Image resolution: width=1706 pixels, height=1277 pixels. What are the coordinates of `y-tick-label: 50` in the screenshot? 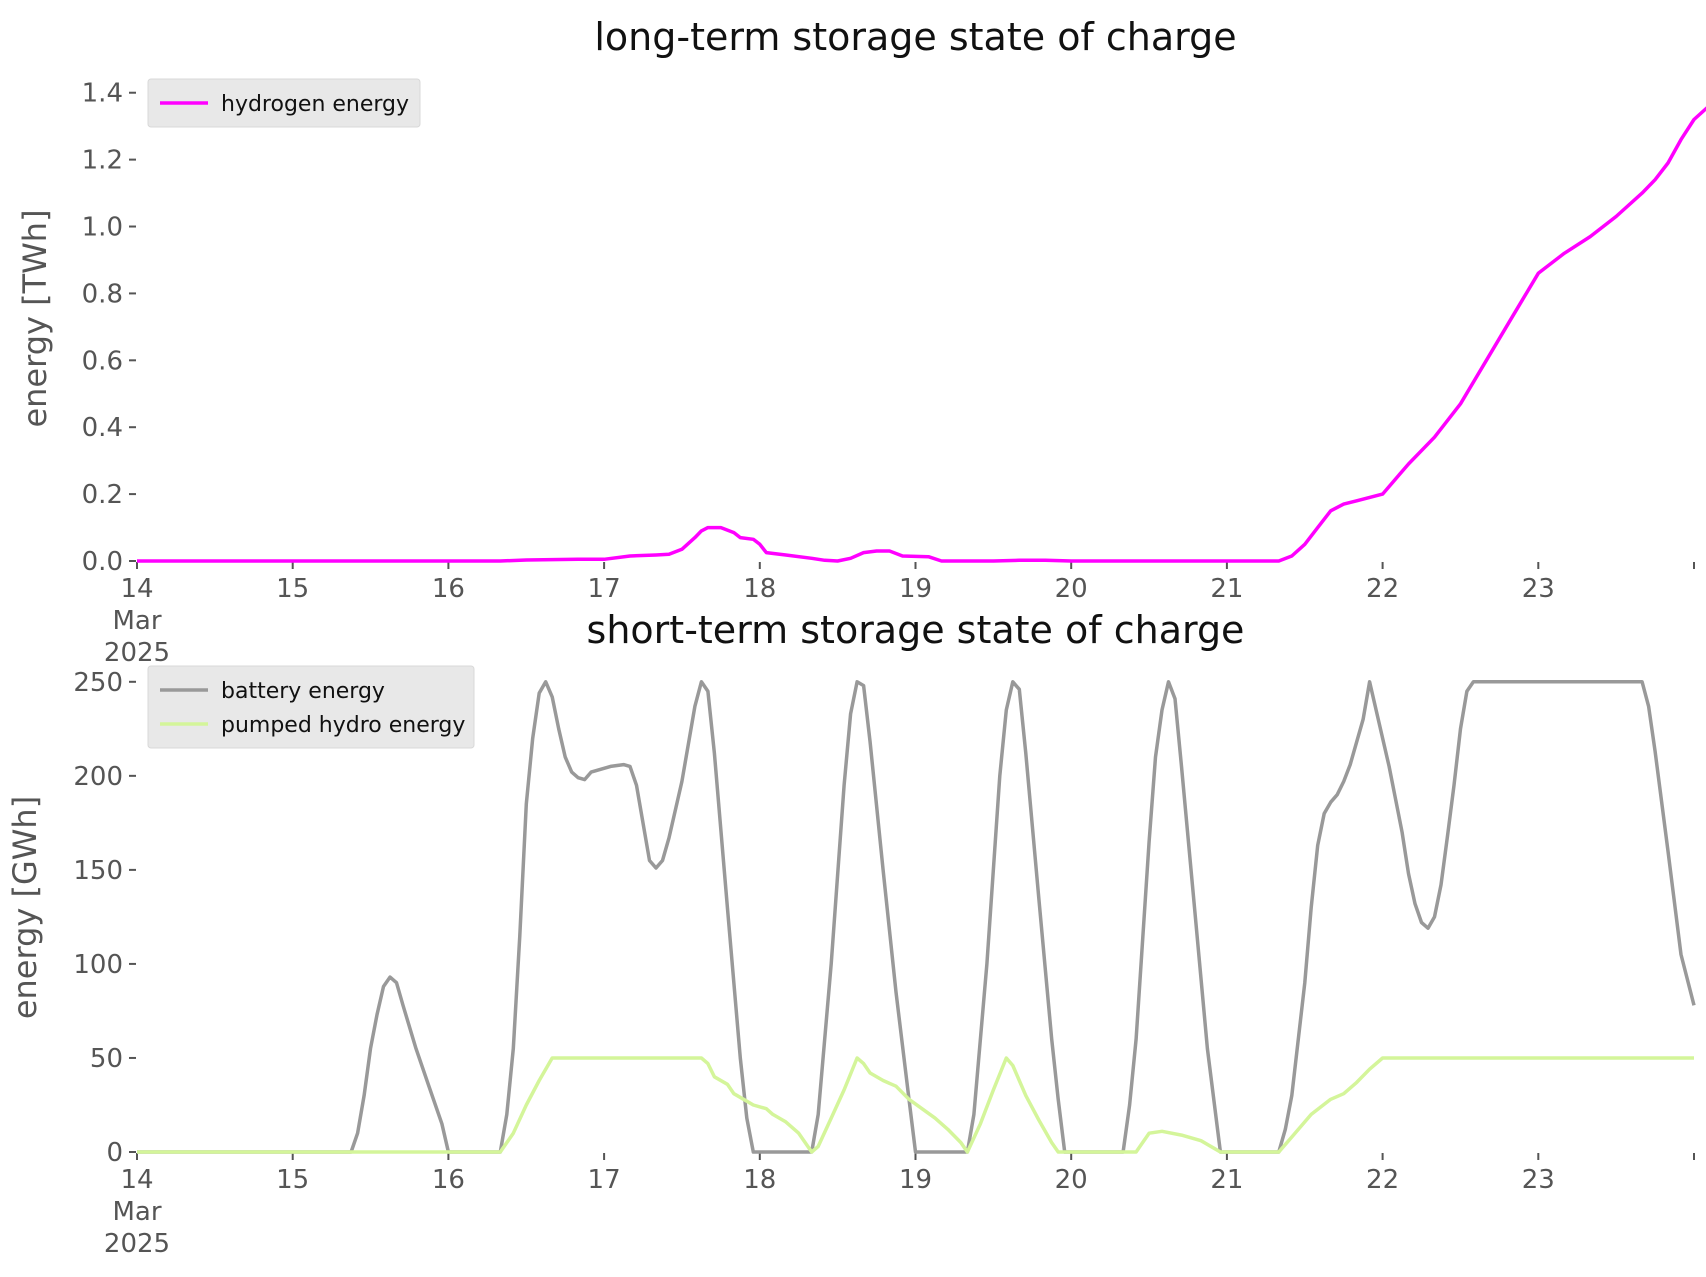 It's located at (106, 1059).